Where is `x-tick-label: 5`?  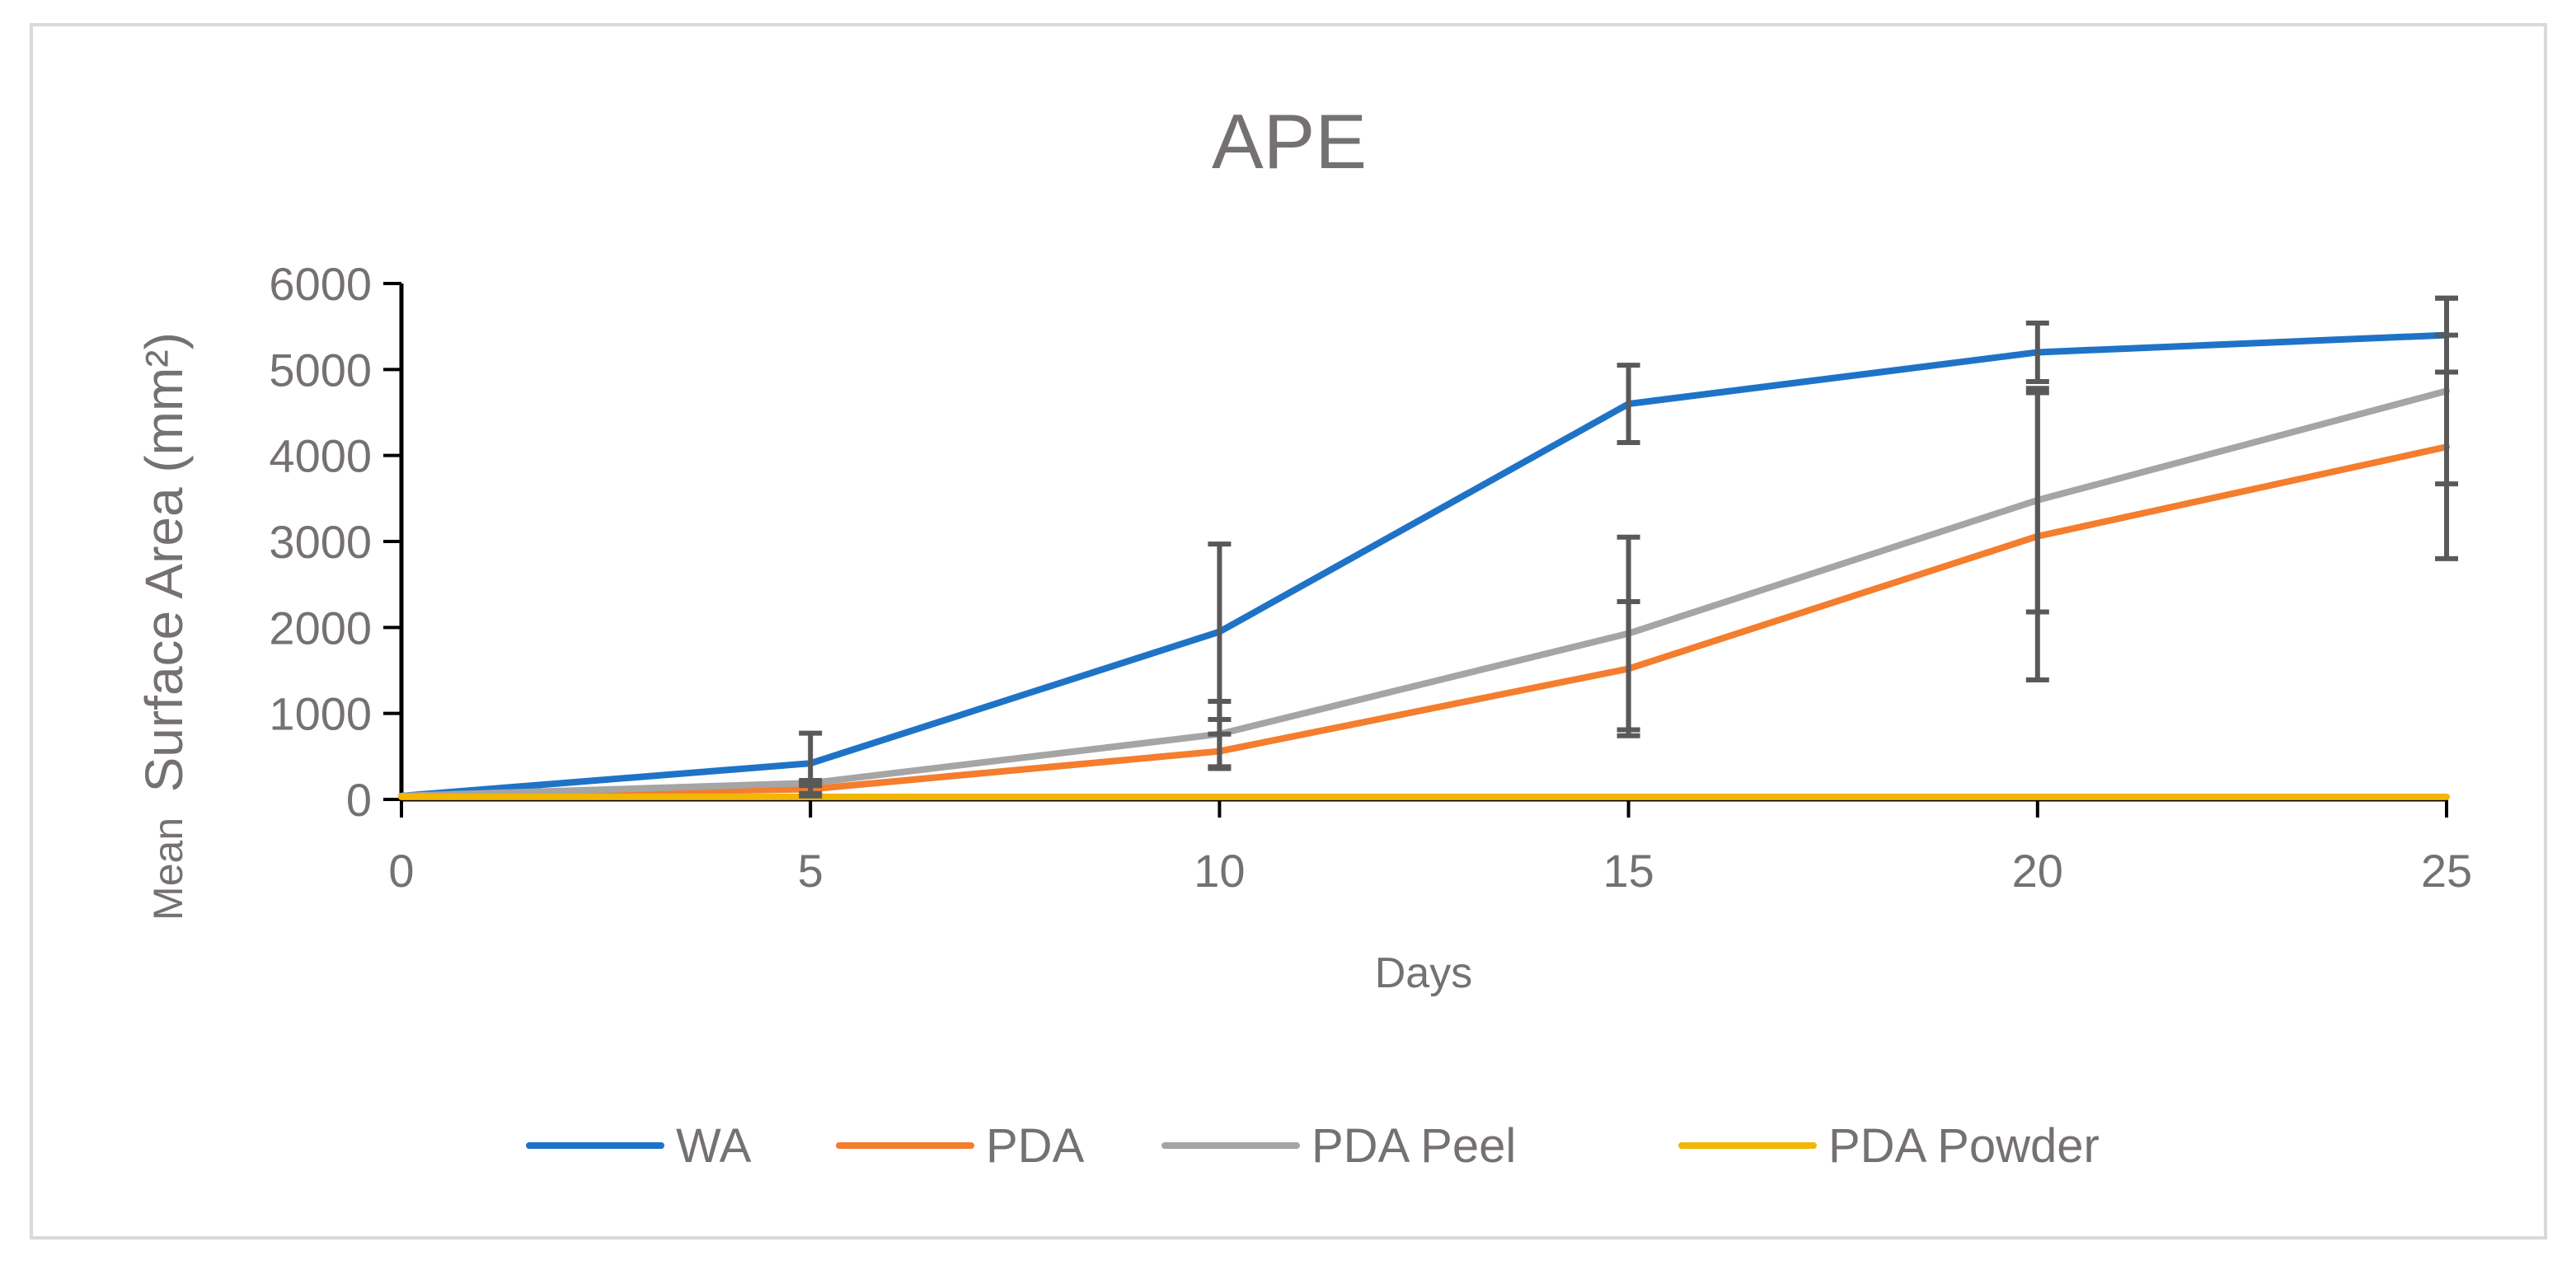 x-tick-label: 5 is located at coordinates (811, 871).